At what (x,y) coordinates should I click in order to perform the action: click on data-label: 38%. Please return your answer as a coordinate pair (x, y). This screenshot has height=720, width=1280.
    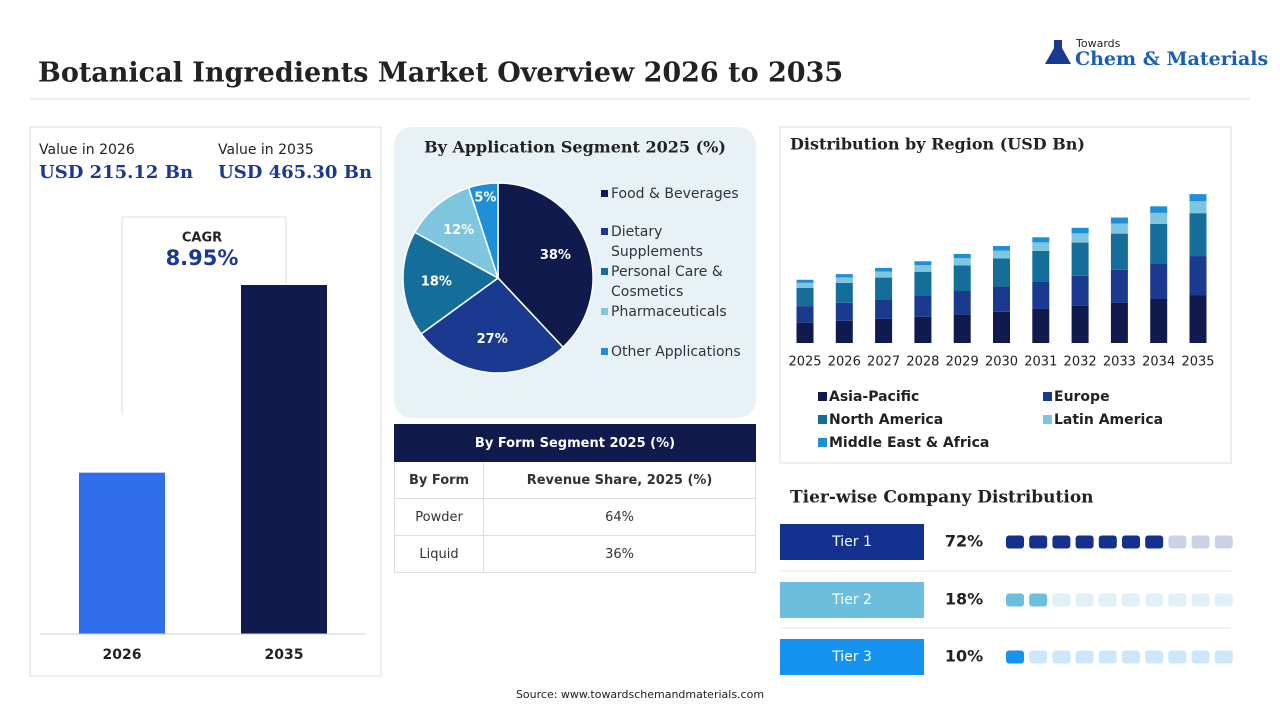
    Looking at the image, I should click on (555, 255).